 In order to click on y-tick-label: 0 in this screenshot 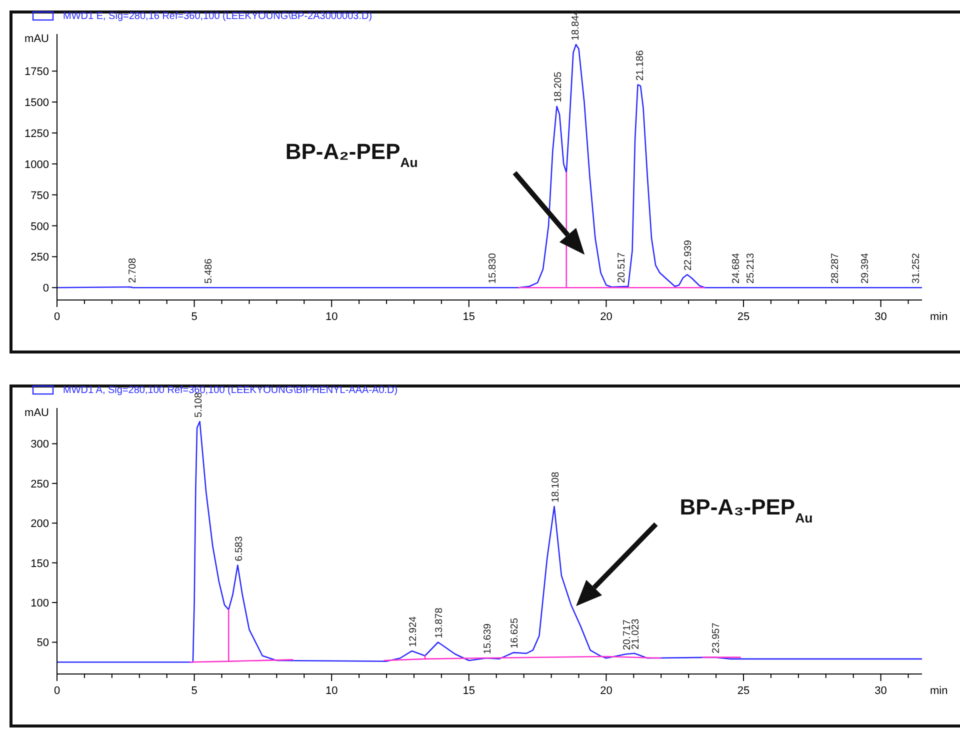, I will do `click(45, 288)`.